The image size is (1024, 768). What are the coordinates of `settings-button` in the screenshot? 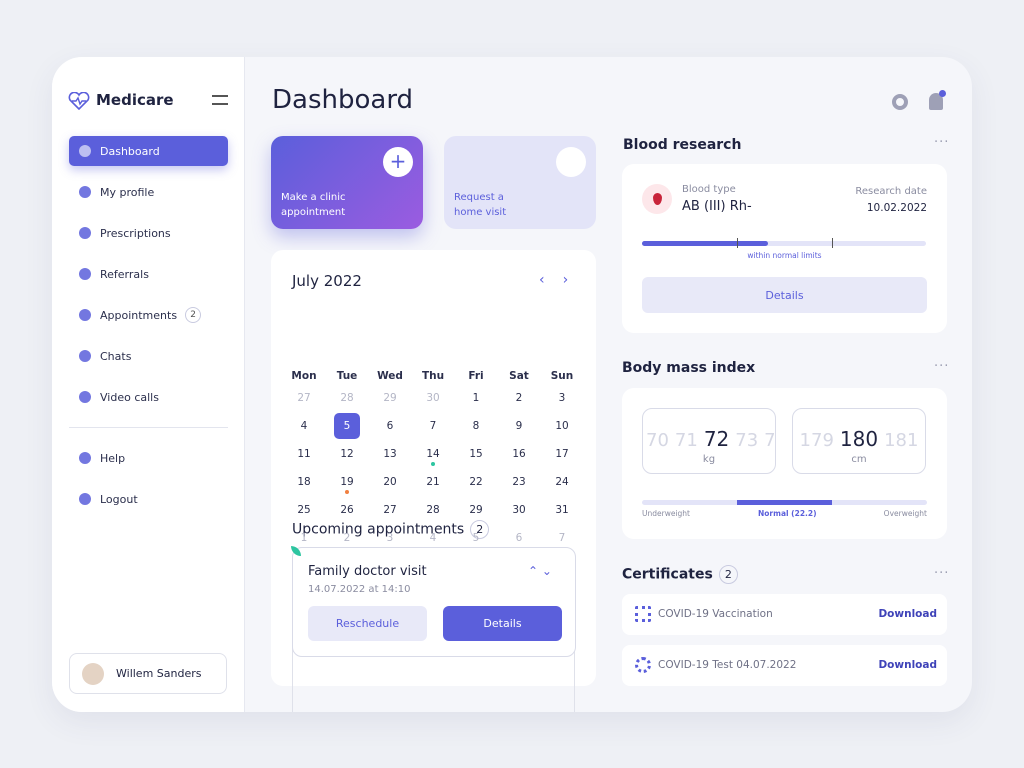 It's located at (900, 102).